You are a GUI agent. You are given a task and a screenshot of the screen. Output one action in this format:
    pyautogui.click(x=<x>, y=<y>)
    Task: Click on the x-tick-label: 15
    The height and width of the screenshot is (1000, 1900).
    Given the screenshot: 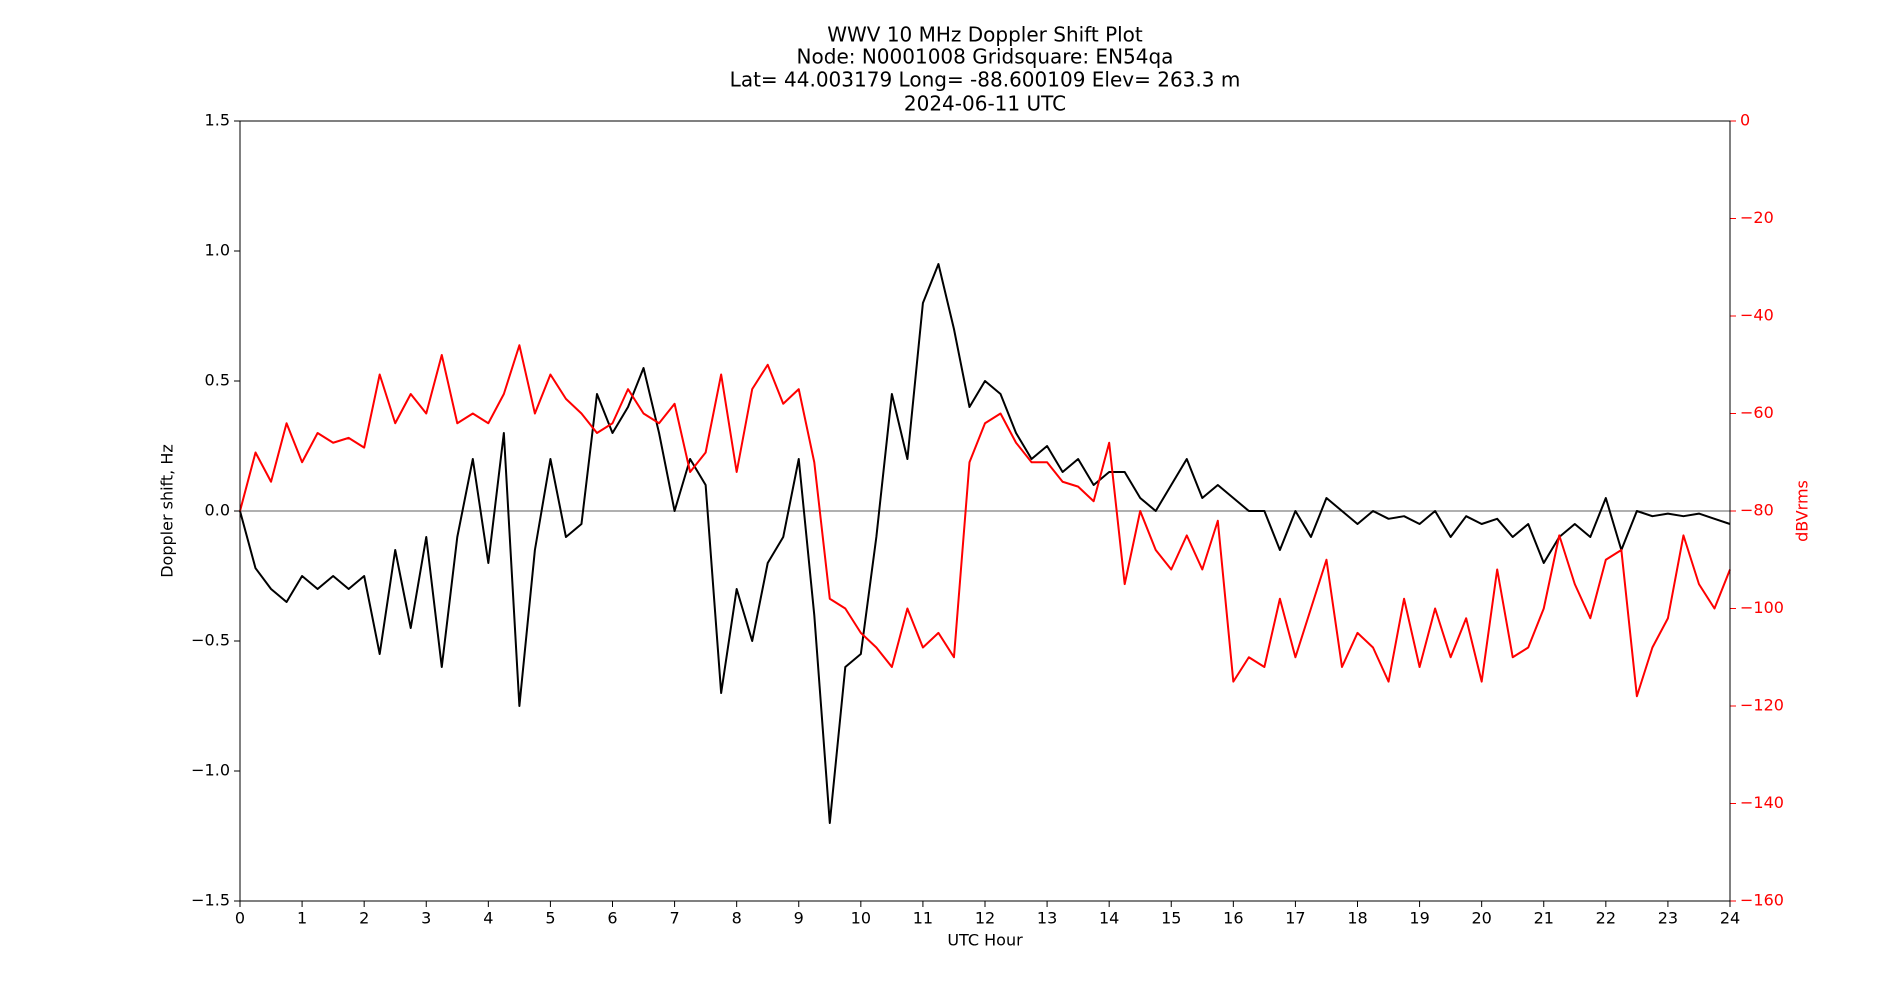 What is the action you would take?
    pyautogui.click(x=1171, y=918)
    